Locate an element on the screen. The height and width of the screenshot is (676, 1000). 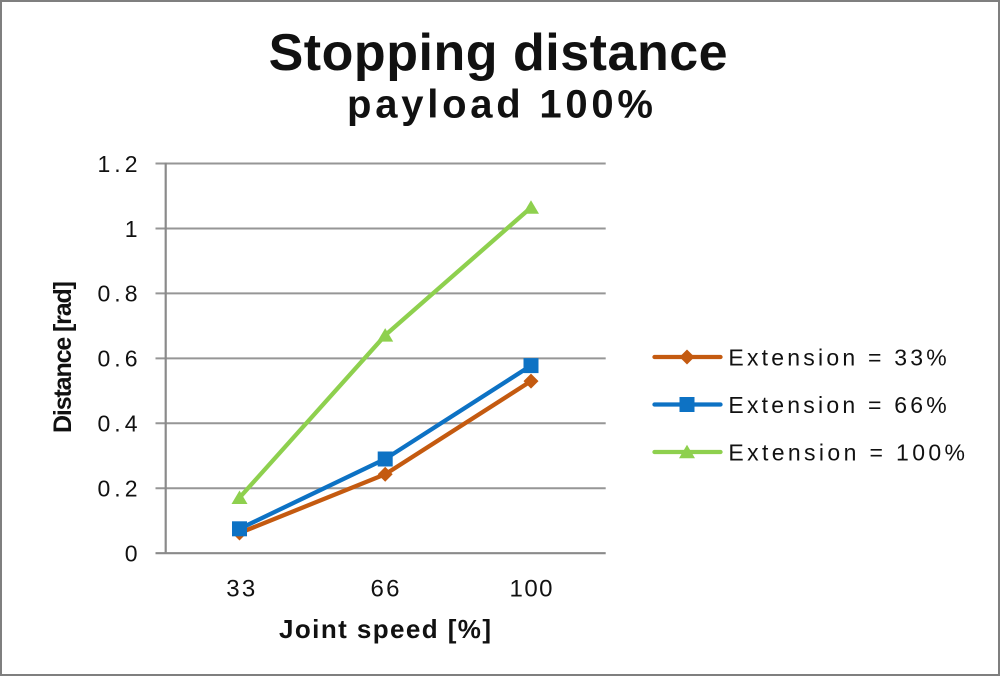
svg-text: Extension = 66% is located at coordinates (837, 405).